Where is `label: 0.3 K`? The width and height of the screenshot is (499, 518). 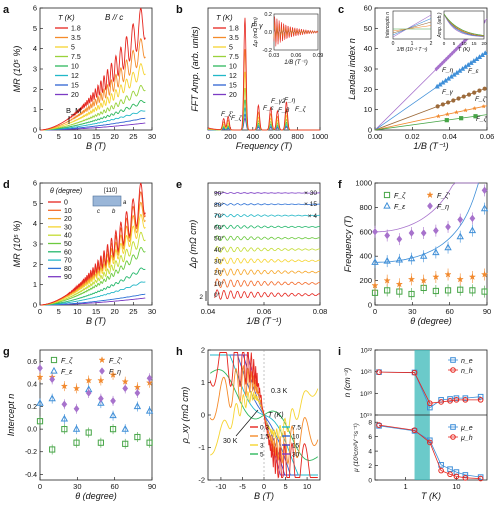 label: 0.3 K is located at coordinates (279, 391).